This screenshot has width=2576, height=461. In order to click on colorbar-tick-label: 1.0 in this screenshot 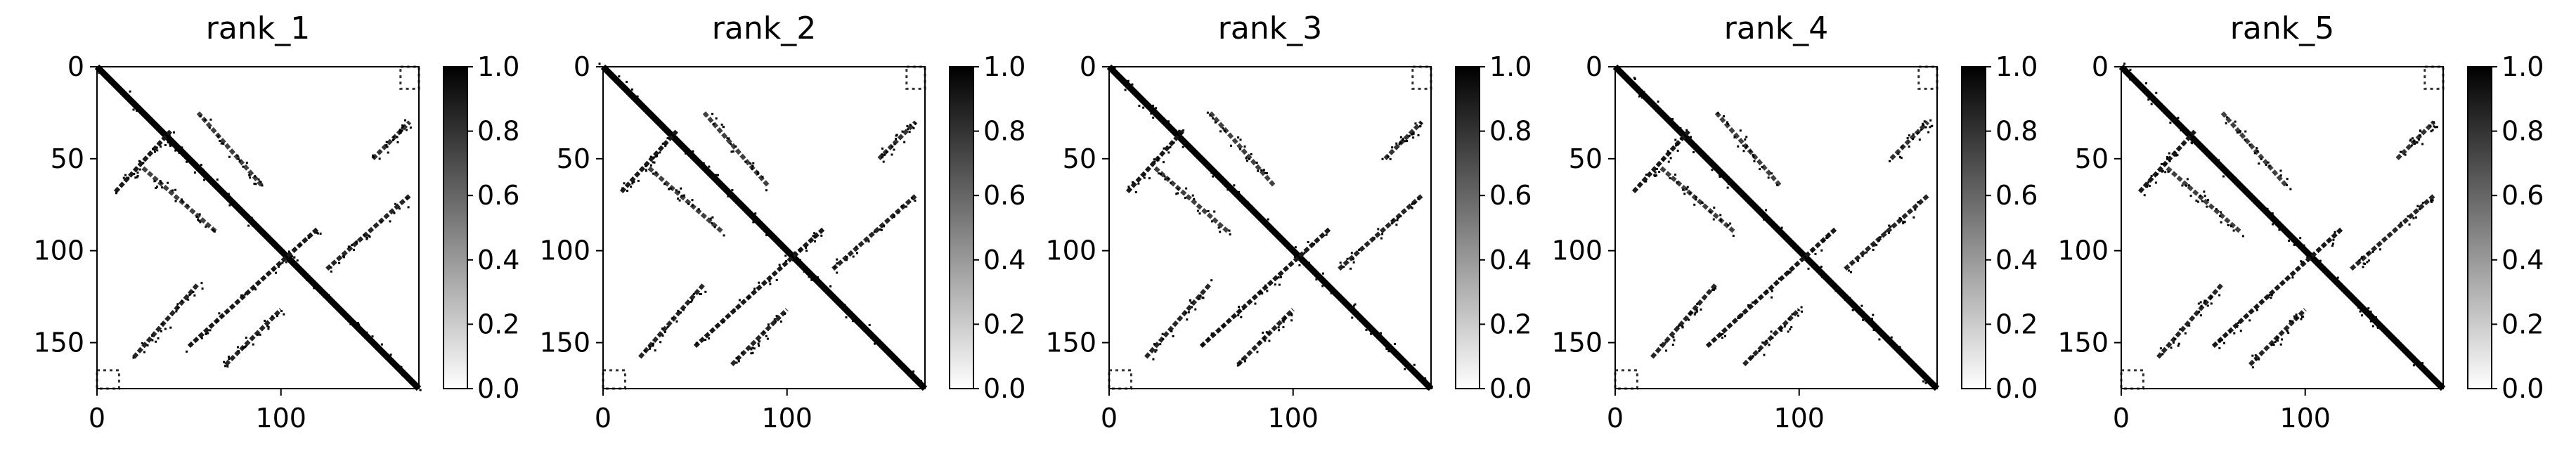, I will do `click(498, 66)`.